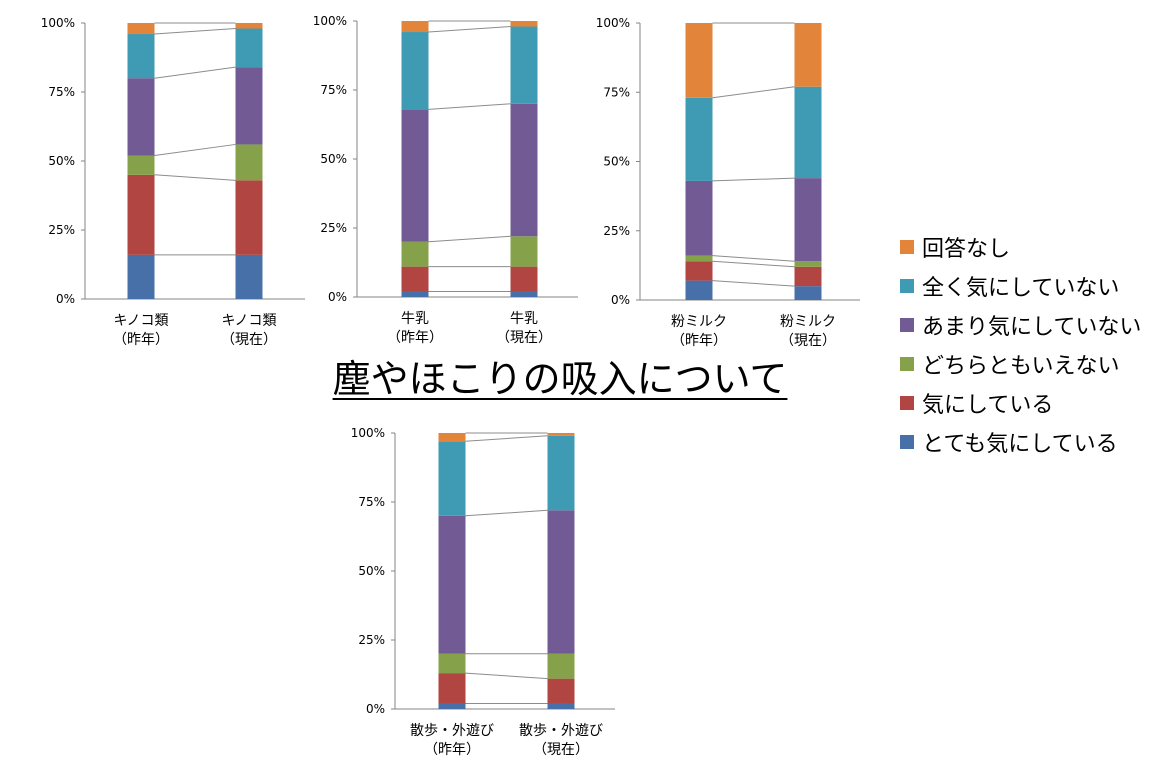 The height and width of the screenshot is (769, 1155). Describe the element at coordinates (483, 592) in the screenshot. I see `chart-panel-4: 0% 25% 50% 75% 100% 散歩・外遊び （昨年） 散歩・外遊び （現在）` at that location.